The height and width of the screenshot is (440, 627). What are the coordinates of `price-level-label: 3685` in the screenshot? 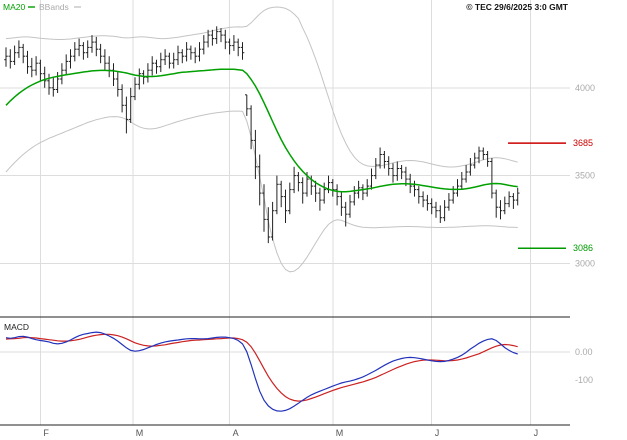 It's located at (583, 143).